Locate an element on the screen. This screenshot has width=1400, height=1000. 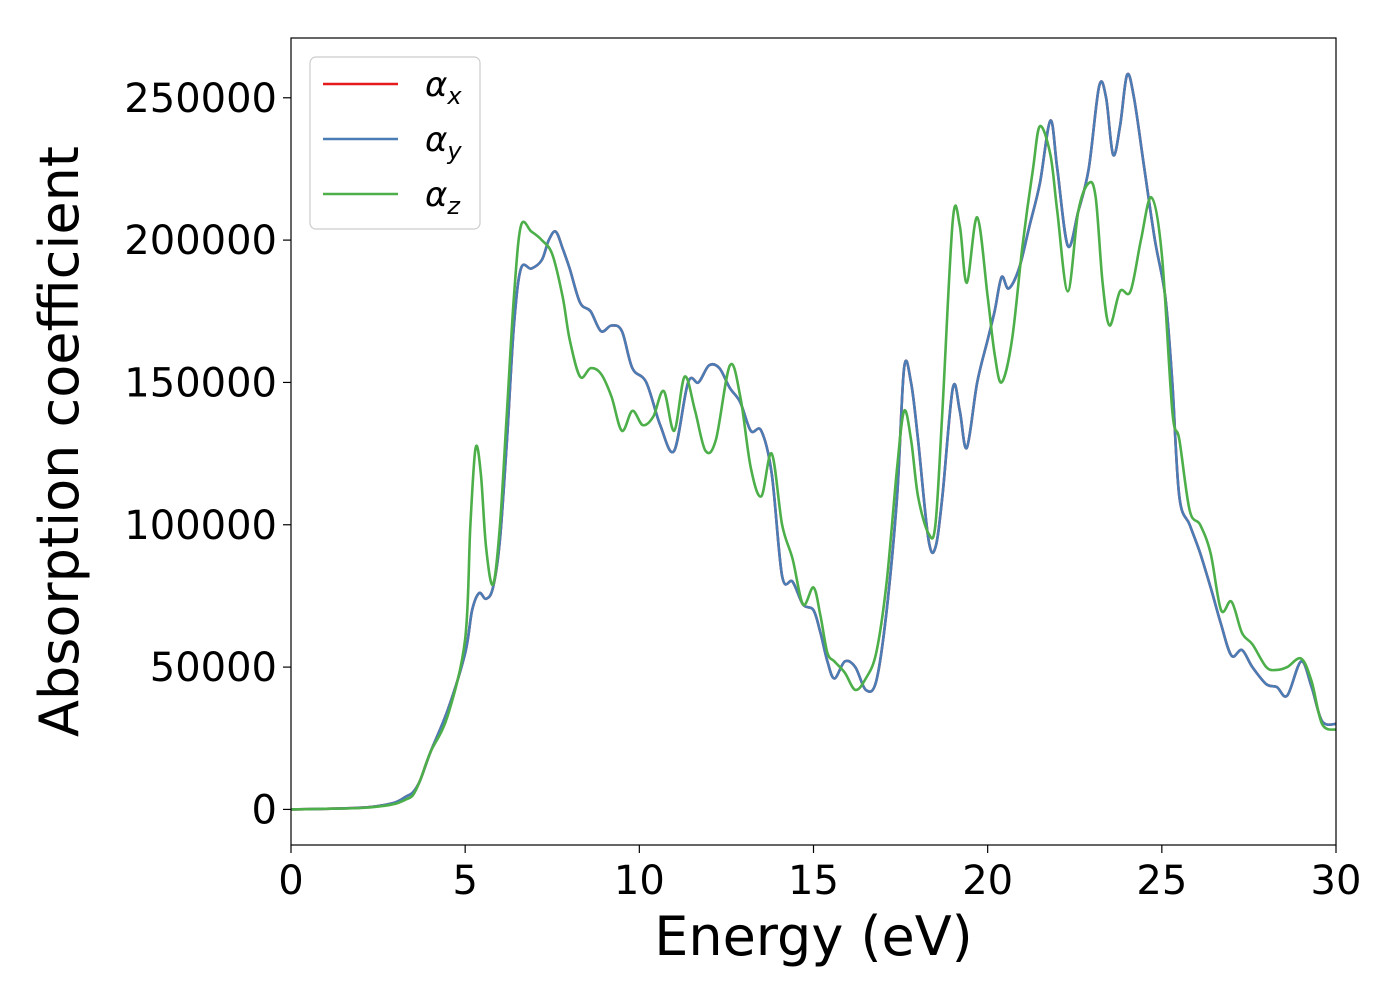
x-tick-label: 30 is located at coordinates (1336, 881).